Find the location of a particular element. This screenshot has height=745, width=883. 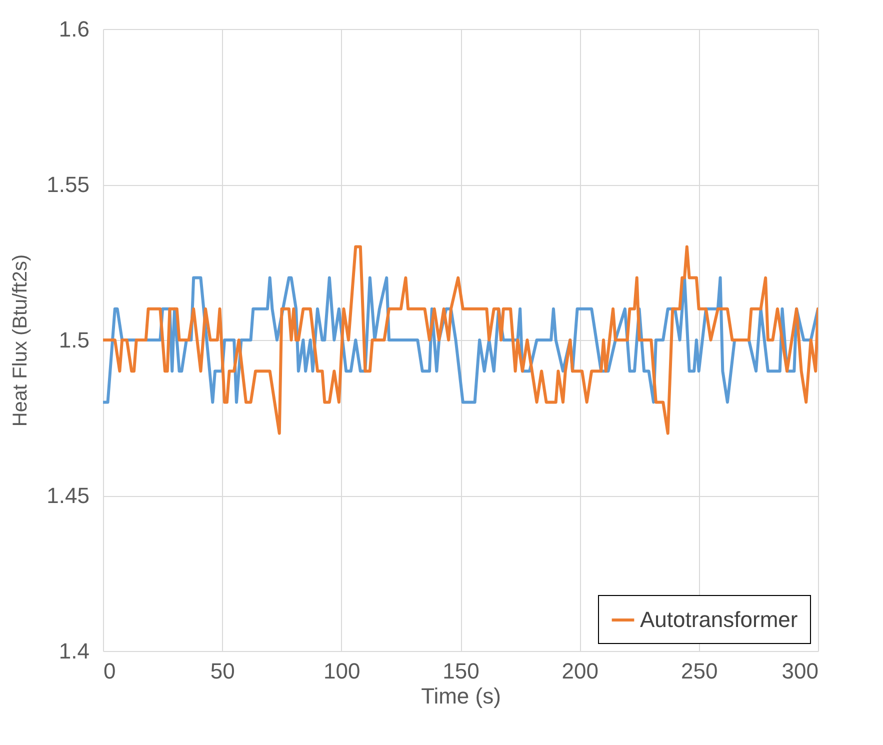

x-tick-label: 200 is located at coordinates (580, 671).